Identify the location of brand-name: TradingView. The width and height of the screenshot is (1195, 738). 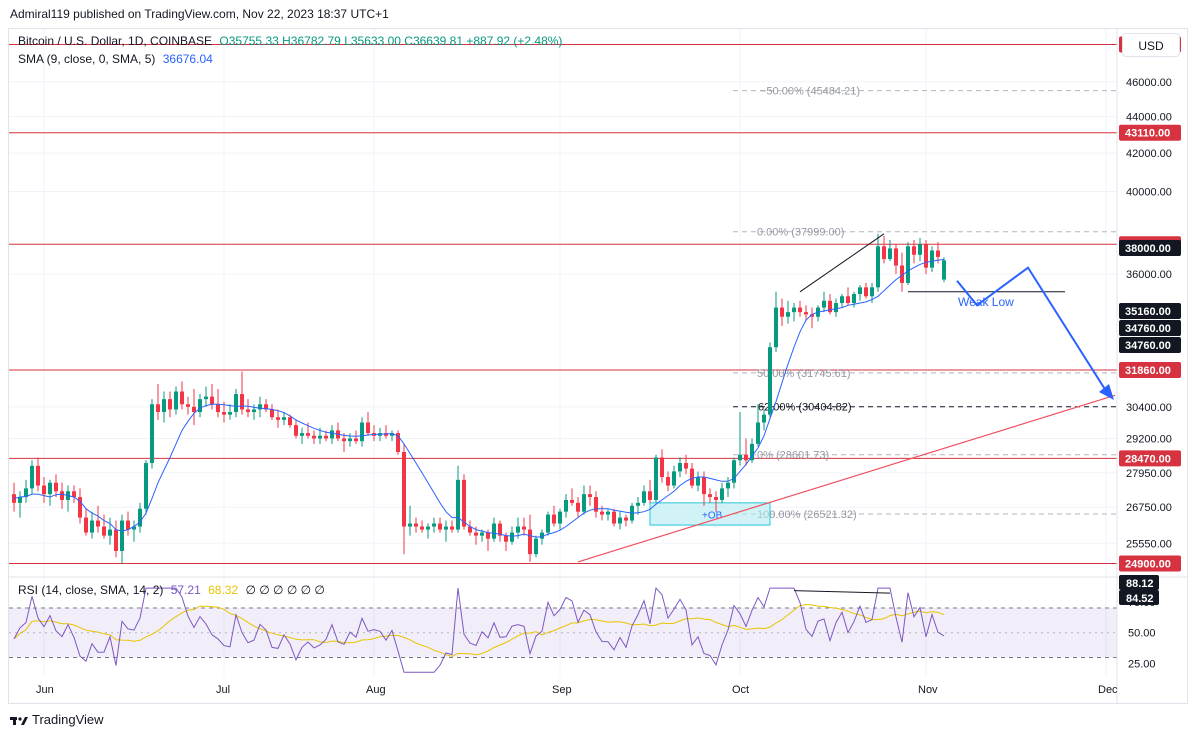
(68, 719).